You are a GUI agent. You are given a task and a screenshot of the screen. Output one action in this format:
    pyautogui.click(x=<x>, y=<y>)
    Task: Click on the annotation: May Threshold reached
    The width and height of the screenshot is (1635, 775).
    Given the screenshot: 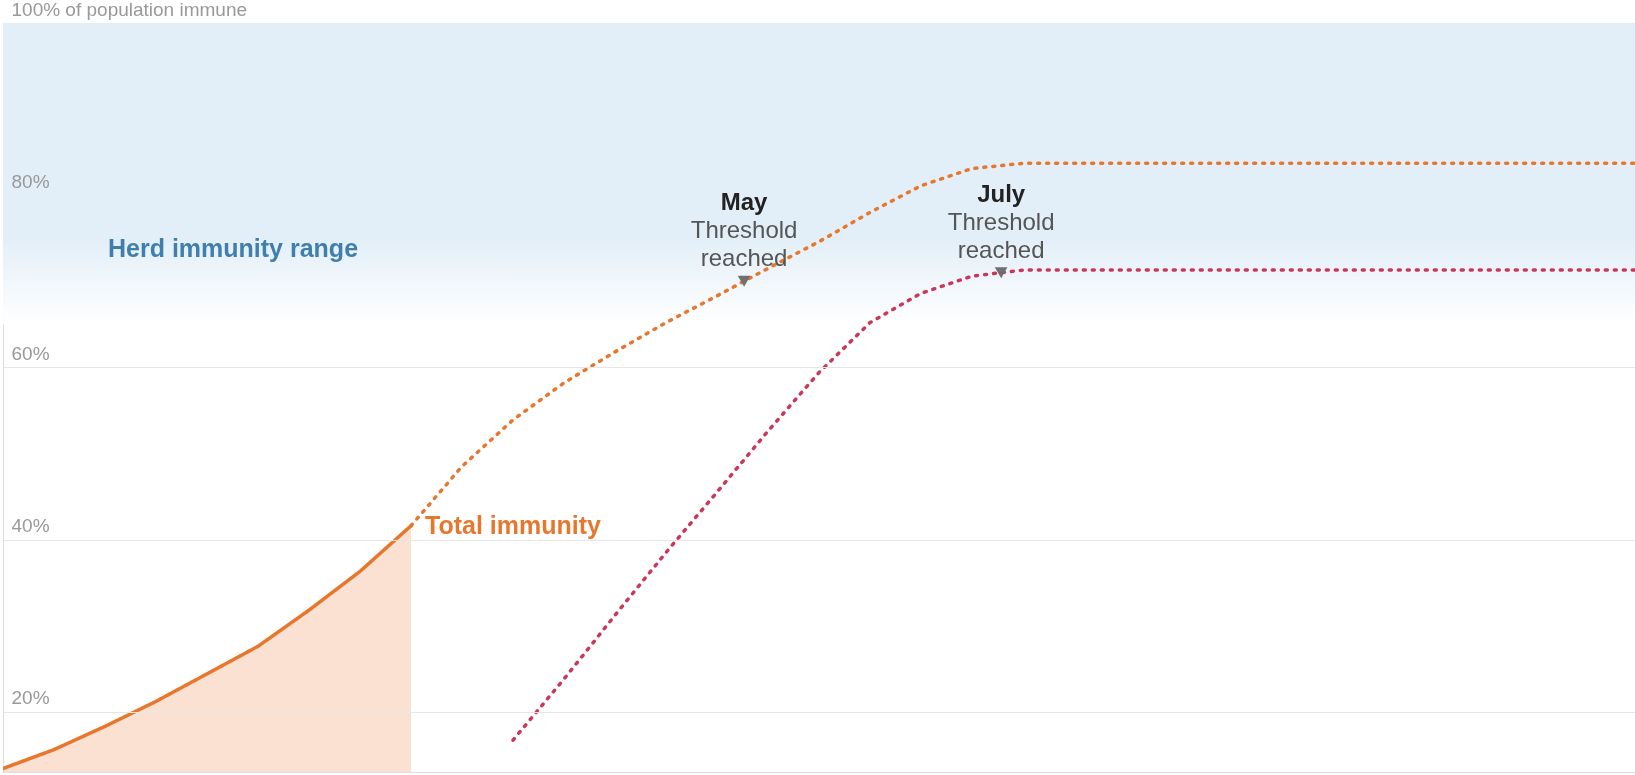 What is the action you would take?
    pyautogui.click(x=744, y=230)
    